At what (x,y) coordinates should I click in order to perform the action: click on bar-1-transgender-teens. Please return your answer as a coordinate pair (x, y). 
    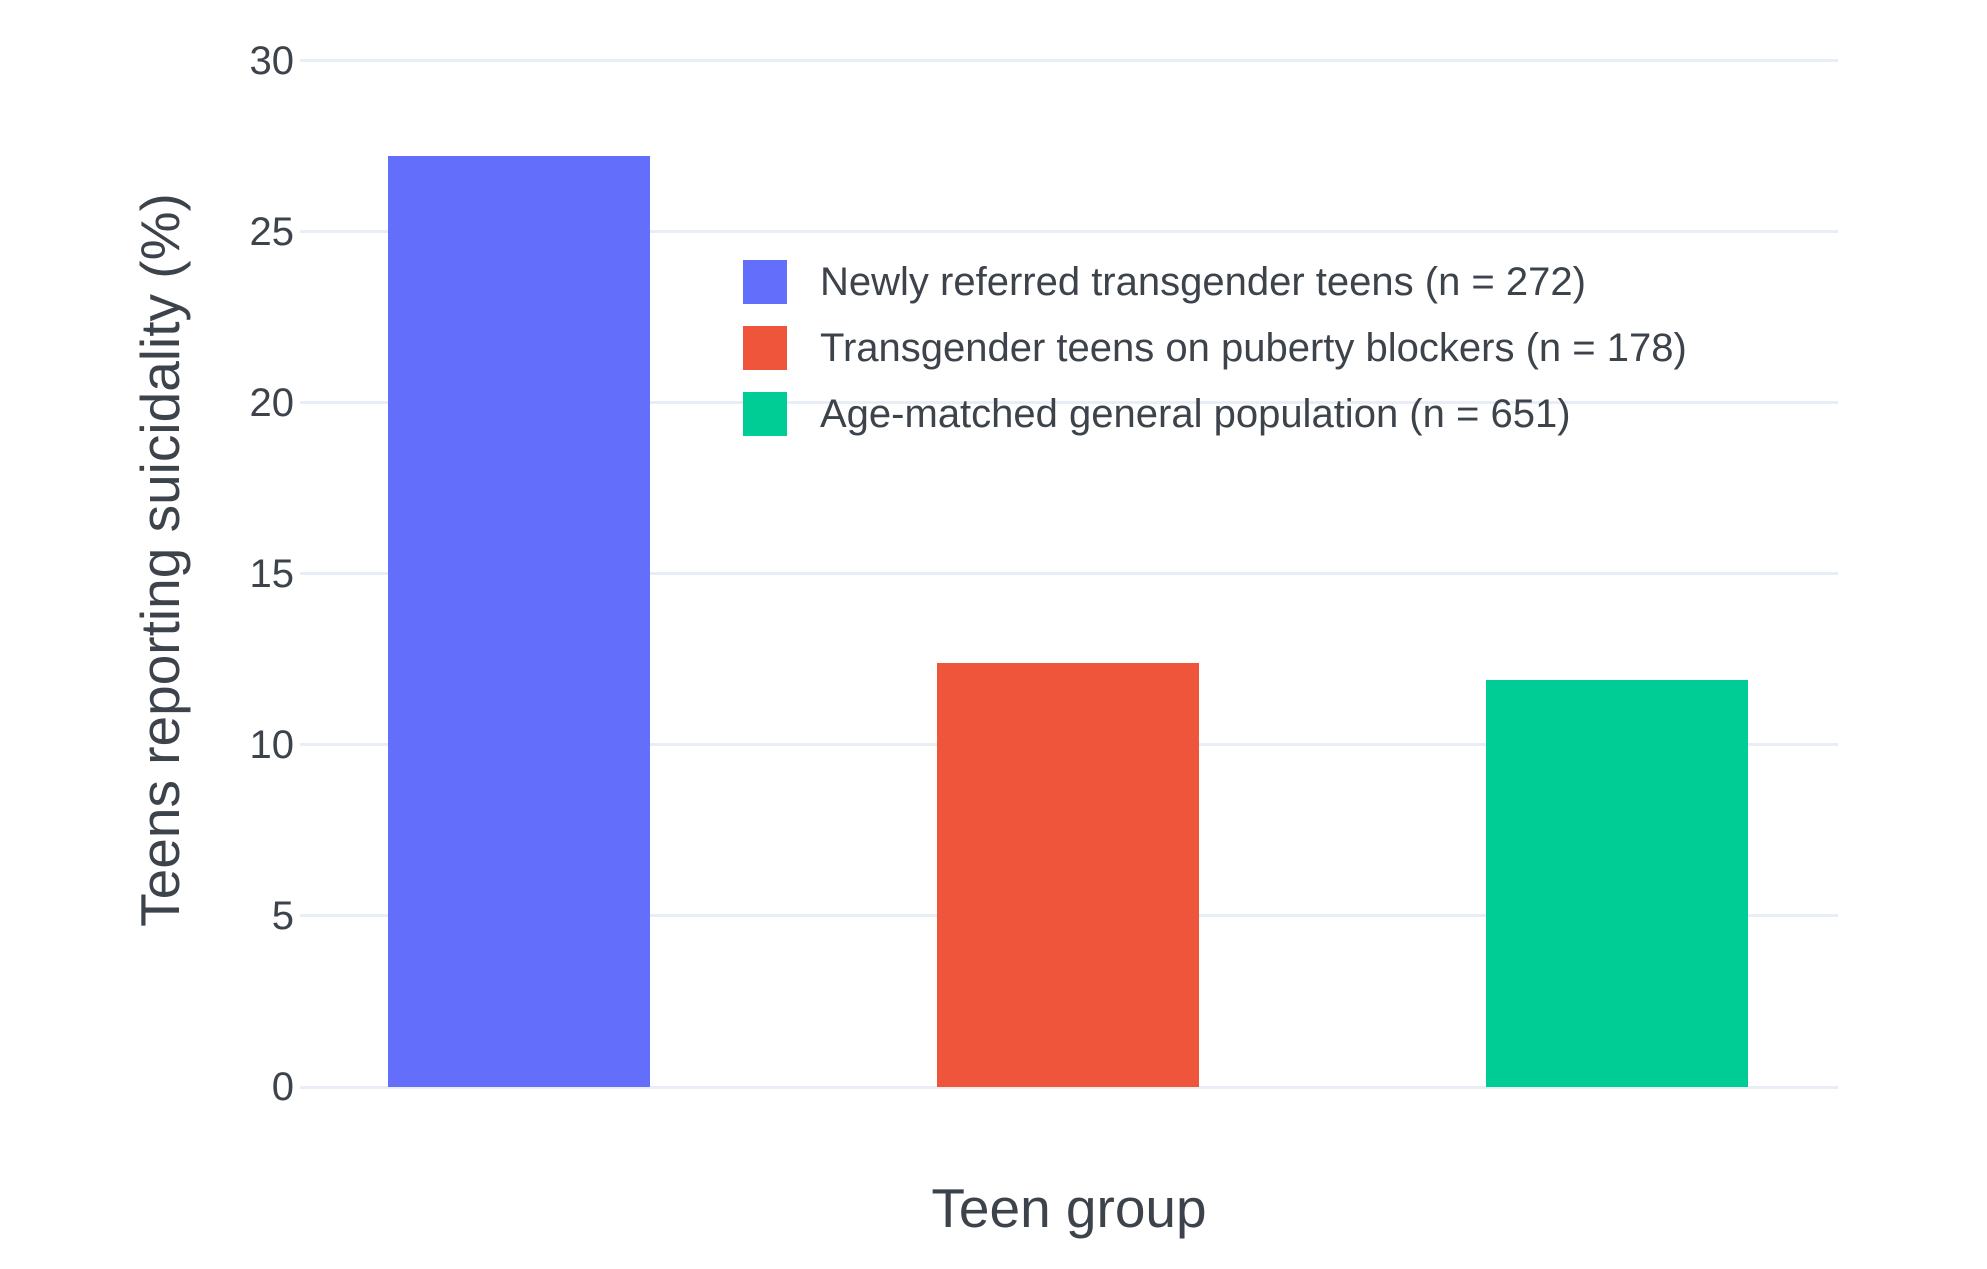
    Looking at the image, I should click on (1067, 874).